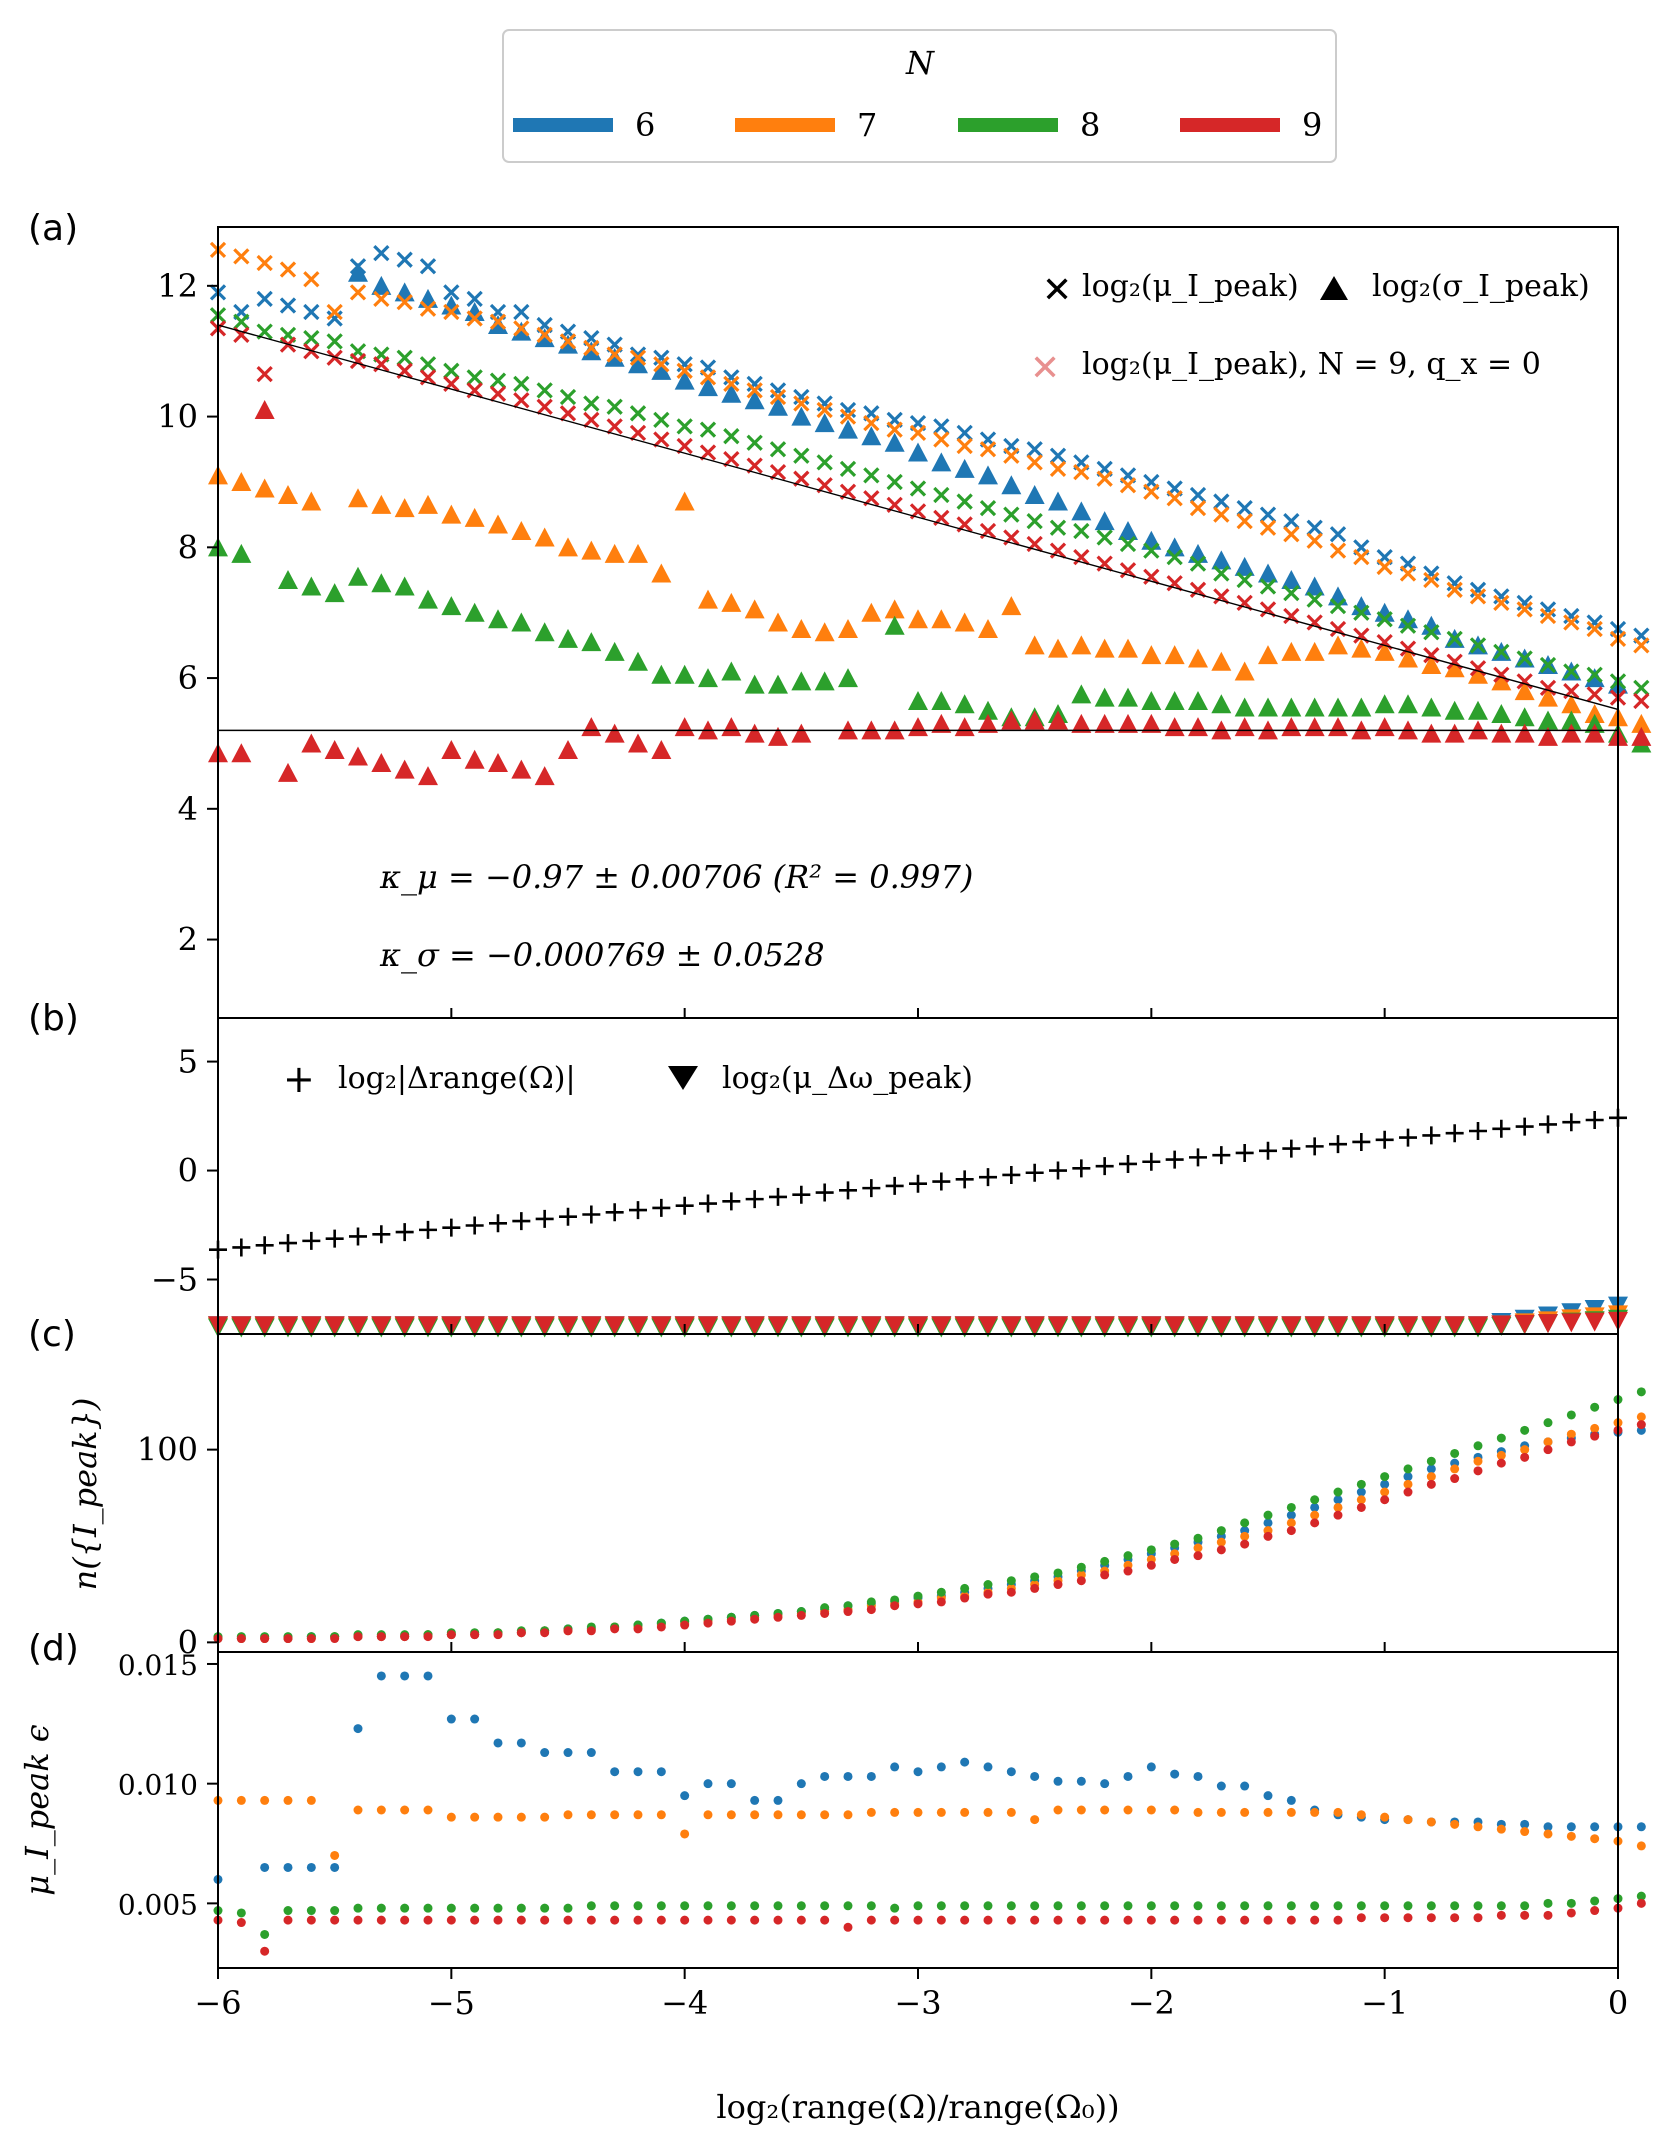 This screenshot has height=2141, width=1654. What do you see at coordinates (53, 1018) in the screenshot?
I see `panel-letter-b: (b)` at bounding box center [53, 1018].